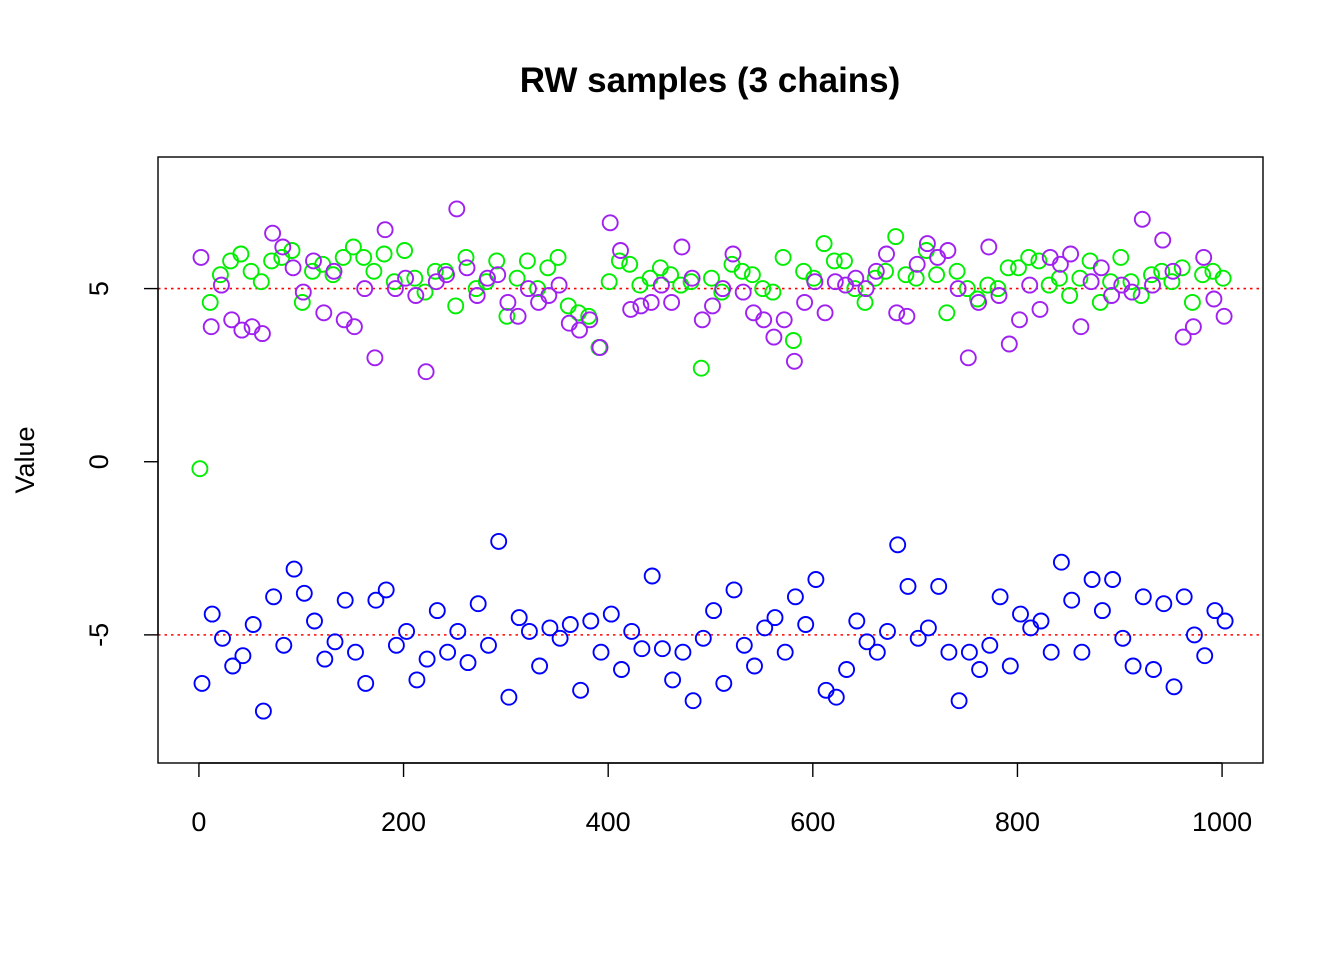 This screenshot has width=1344, height=960. I want to click on y-axis: -5 0 5, so click(121, 464).